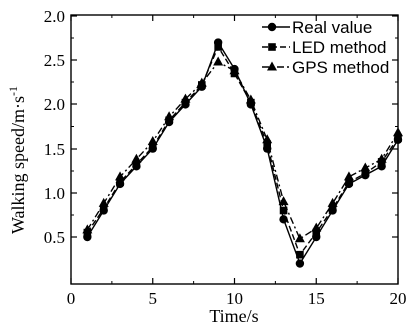 Image resolution: width=409 pixels, height=327 pixels. What do you see at coordinates (340, 67) in the screenshot?
I see `legend-label: GPS method` at bounding box center [340, 67].